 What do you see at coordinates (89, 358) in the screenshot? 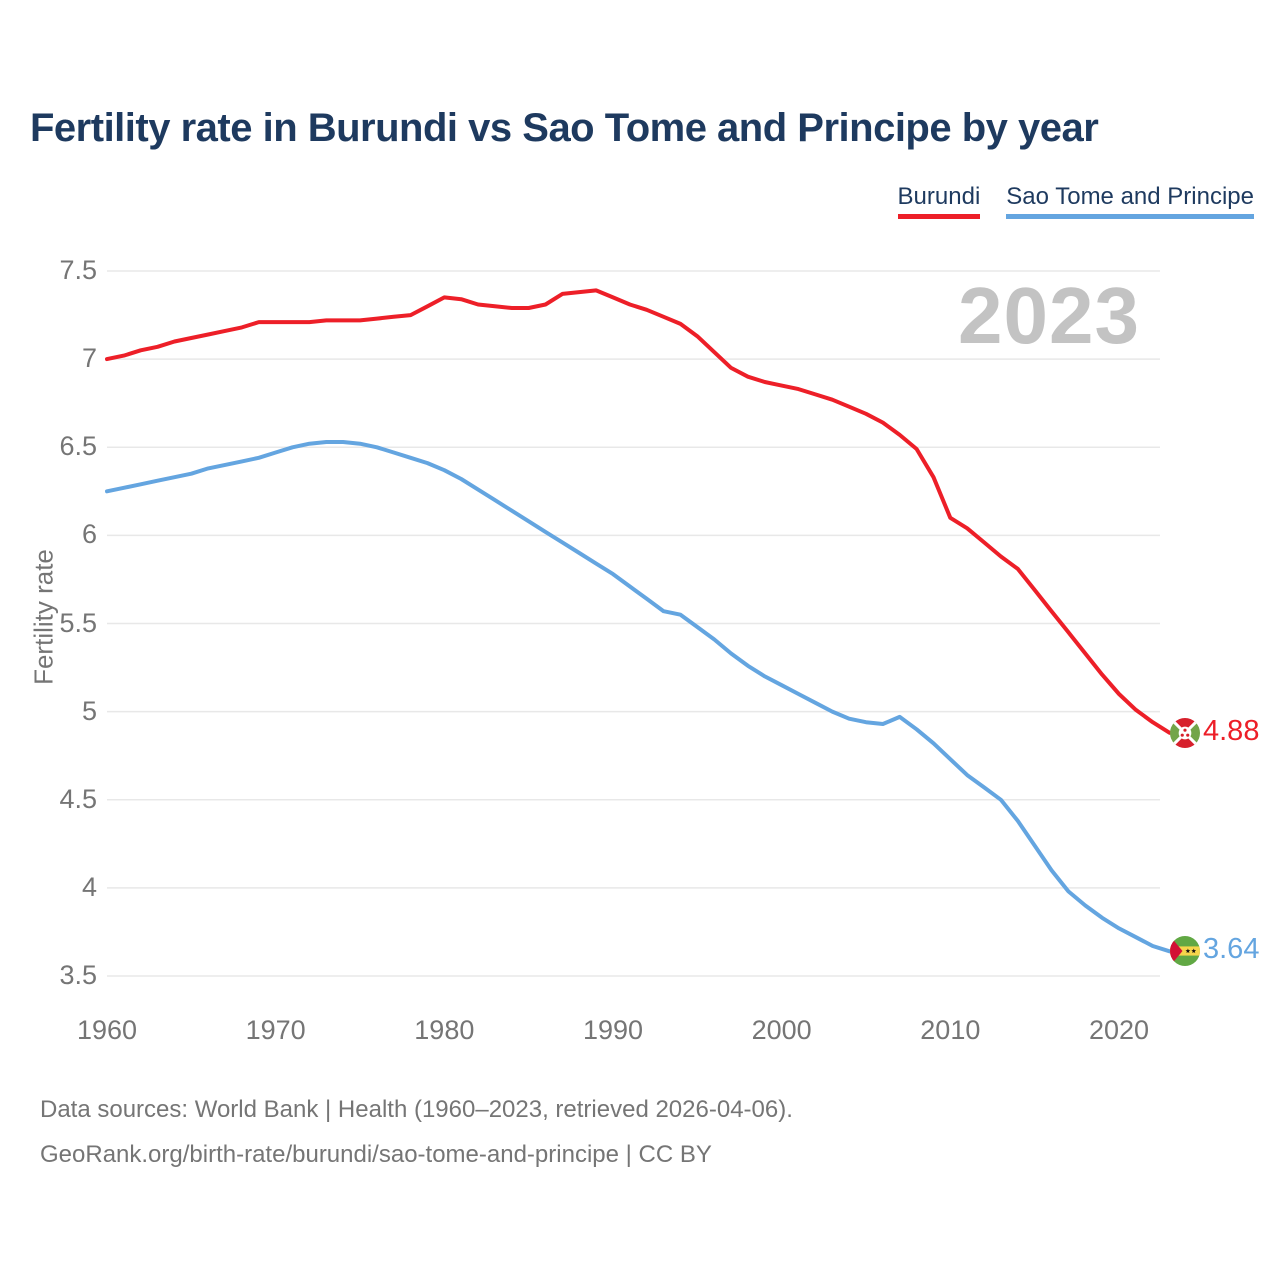
I see `y-tick-label: 7` at bounding box center [89, 358].